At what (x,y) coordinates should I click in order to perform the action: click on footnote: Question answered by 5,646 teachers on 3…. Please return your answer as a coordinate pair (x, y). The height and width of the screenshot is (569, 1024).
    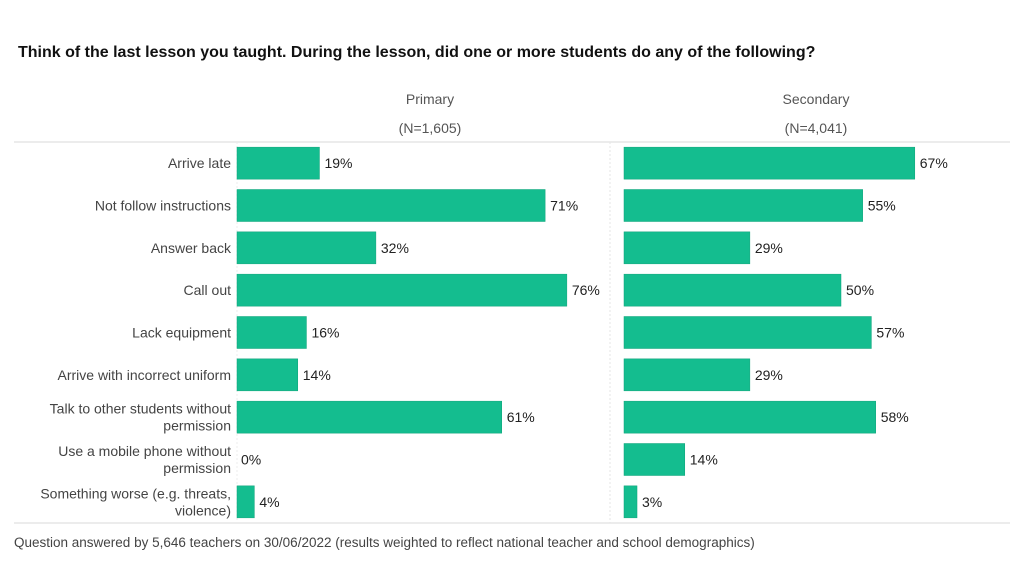
    Looking at the image, I should click on (384, 542).